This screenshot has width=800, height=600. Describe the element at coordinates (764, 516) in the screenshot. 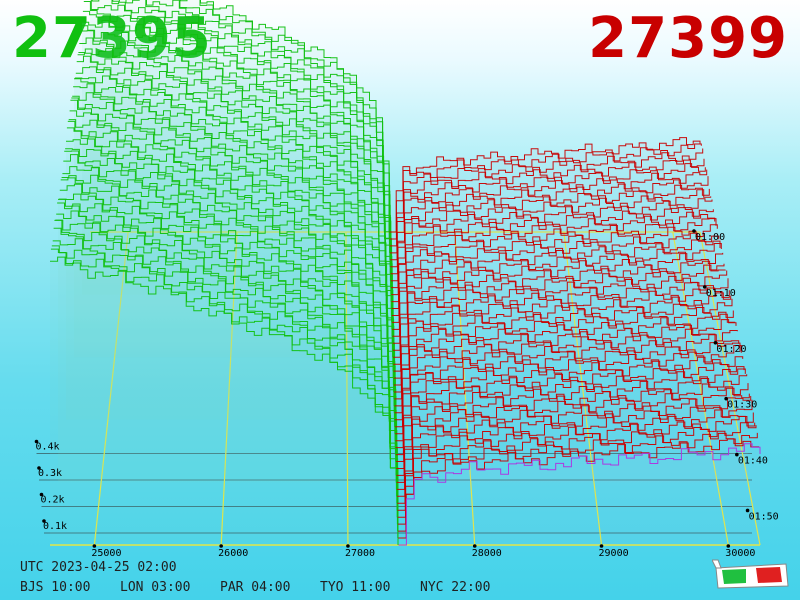

I see `time-tick-label: 01:50` at that location.